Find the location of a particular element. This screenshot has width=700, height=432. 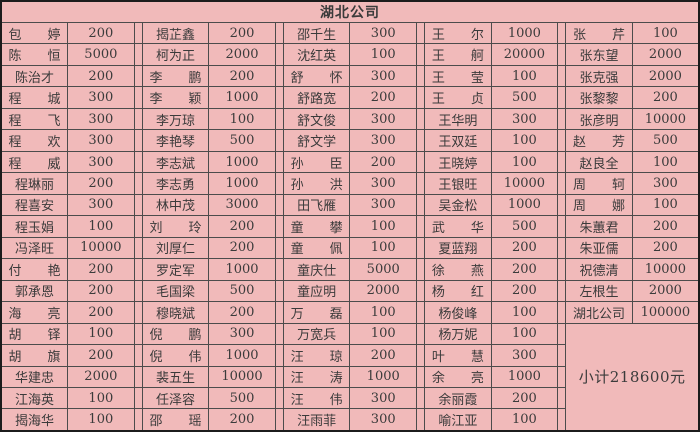

donor-name-cell: 王 舸 is located at coordinates (458, 54).